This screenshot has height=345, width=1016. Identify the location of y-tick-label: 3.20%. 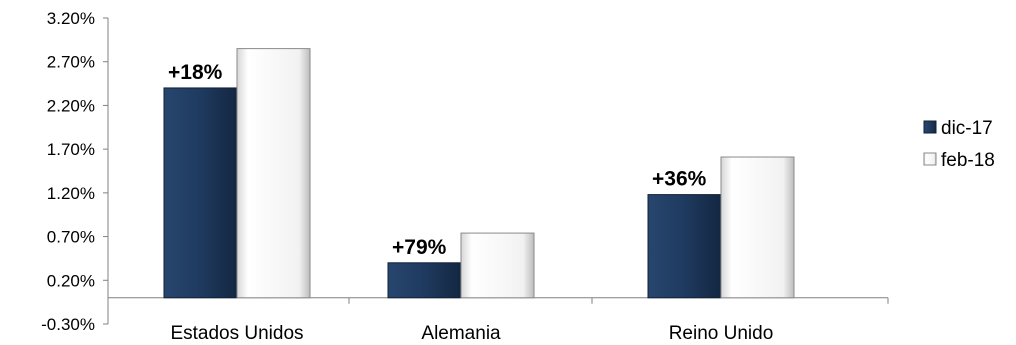
(71, 18).